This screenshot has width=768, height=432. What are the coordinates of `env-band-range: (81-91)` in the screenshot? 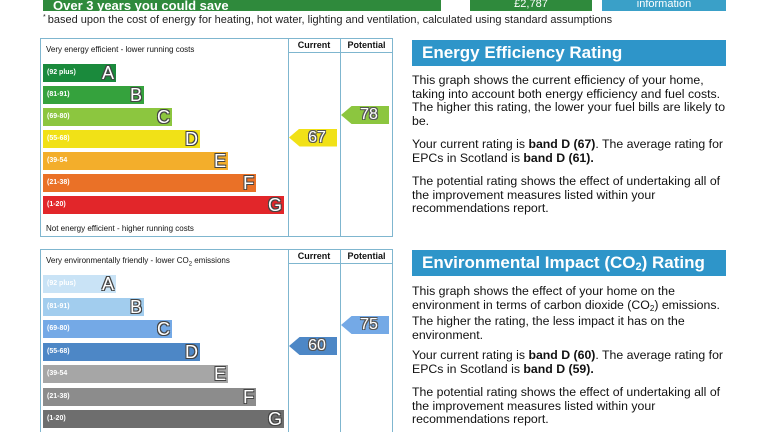 It's located at (58, 306).